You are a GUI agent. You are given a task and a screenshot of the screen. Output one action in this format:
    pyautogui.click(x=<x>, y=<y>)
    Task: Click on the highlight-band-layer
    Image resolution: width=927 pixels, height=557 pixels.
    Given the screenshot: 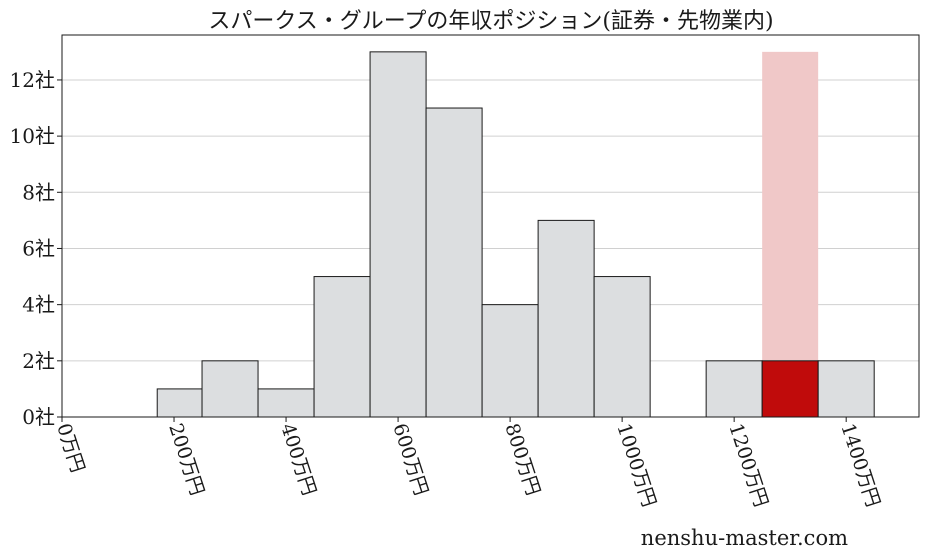 What is the action you would take?
    pyautogui.click(x=790, y=234)
    